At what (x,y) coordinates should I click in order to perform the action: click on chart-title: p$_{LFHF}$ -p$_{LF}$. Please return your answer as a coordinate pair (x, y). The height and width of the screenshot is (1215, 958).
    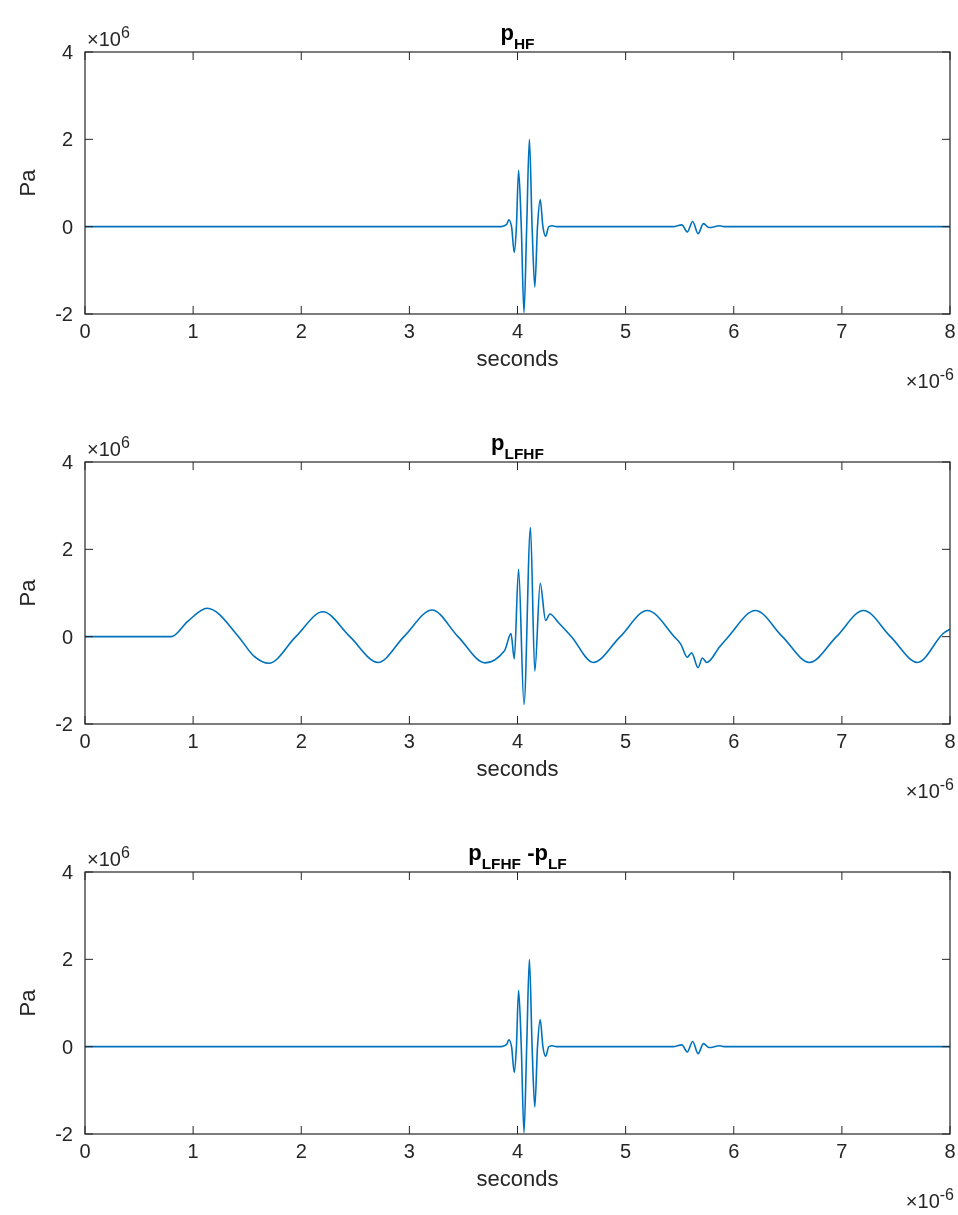
    Looking at the image, I should click on (517, 856).